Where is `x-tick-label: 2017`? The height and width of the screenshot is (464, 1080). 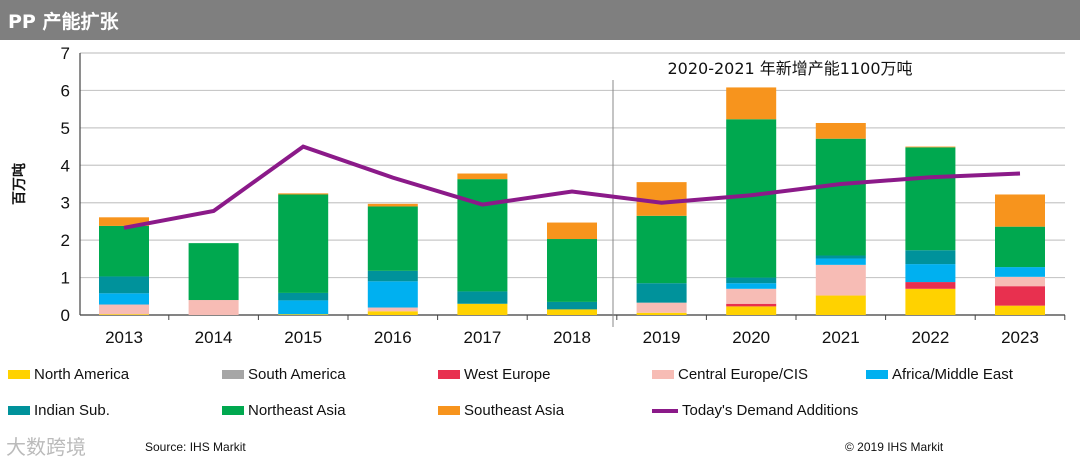
x-tick-label: 2017 is located at coordinates (482, 337).